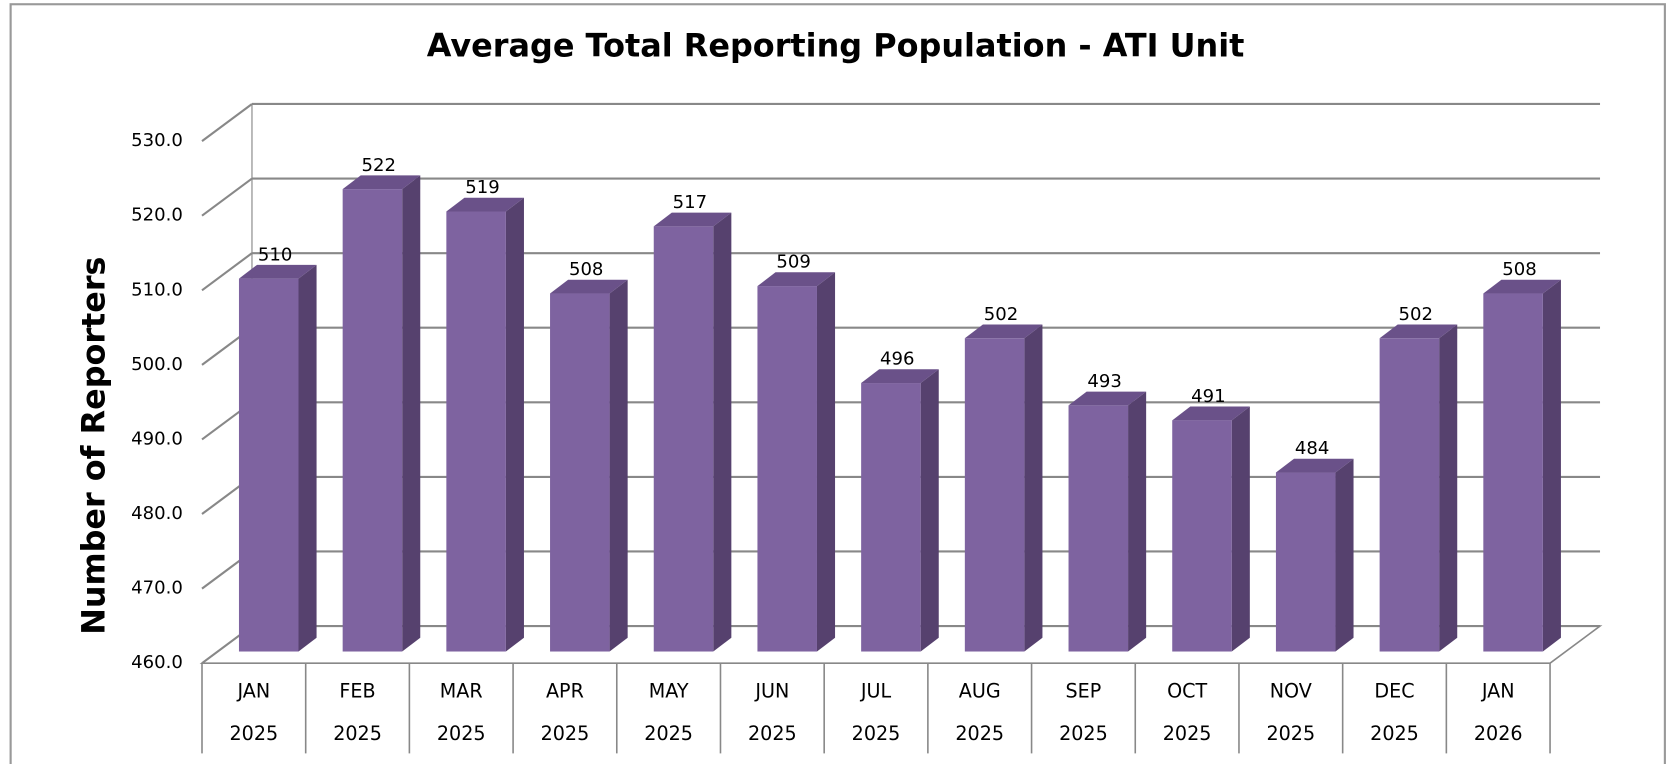 The image size is (1667, 764). Describe the element at coordinates (876, 690) in the screenshot. I see `x-tick-label: JUL` at that location.